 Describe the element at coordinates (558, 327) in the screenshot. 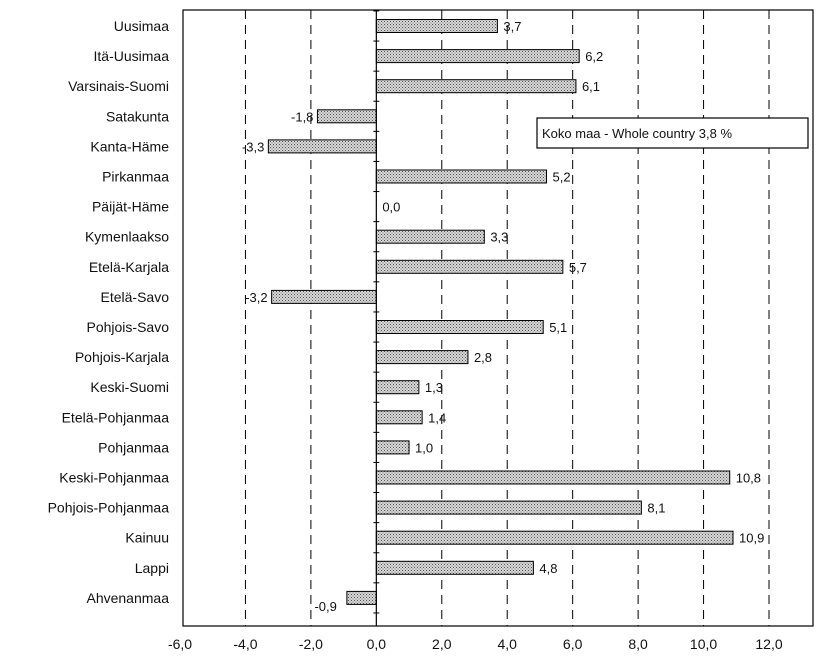

I see `data-label: 5,1` at that location.